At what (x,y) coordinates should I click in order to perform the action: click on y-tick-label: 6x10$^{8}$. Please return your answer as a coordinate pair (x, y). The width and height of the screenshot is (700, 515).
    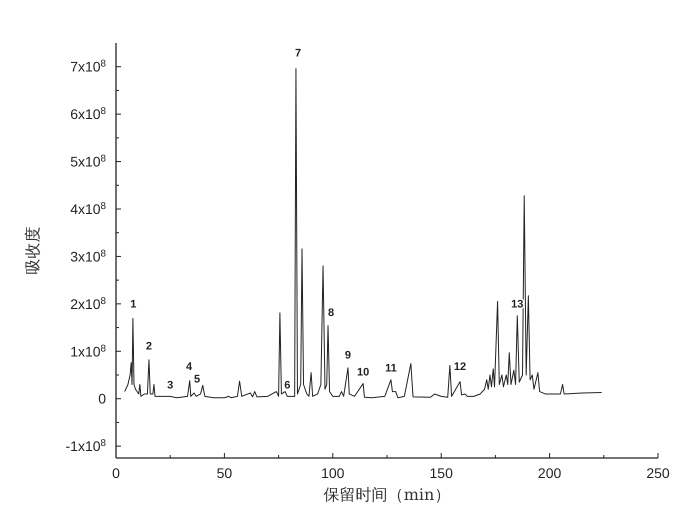
    Looking at the image, I should click on (88, 114).